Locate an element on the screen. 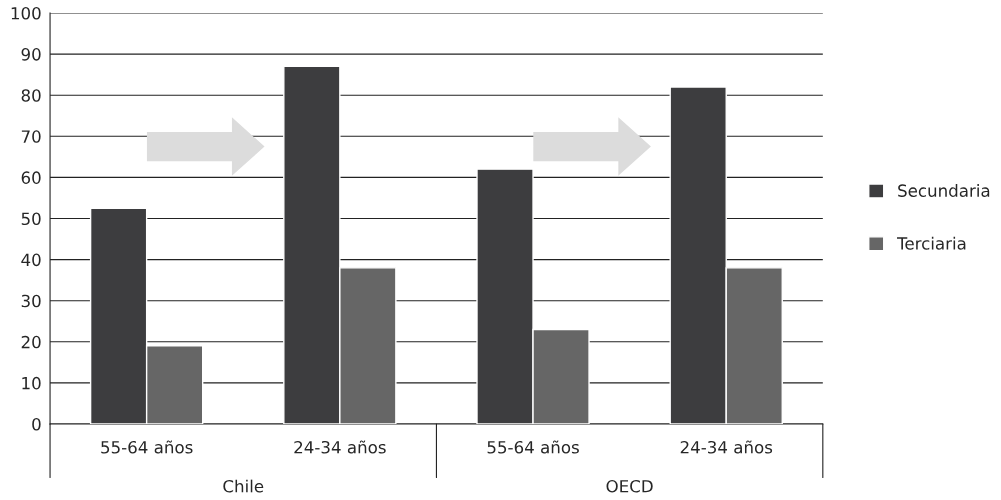  y-tick-label: 0 is located at coordinates (36, 424).